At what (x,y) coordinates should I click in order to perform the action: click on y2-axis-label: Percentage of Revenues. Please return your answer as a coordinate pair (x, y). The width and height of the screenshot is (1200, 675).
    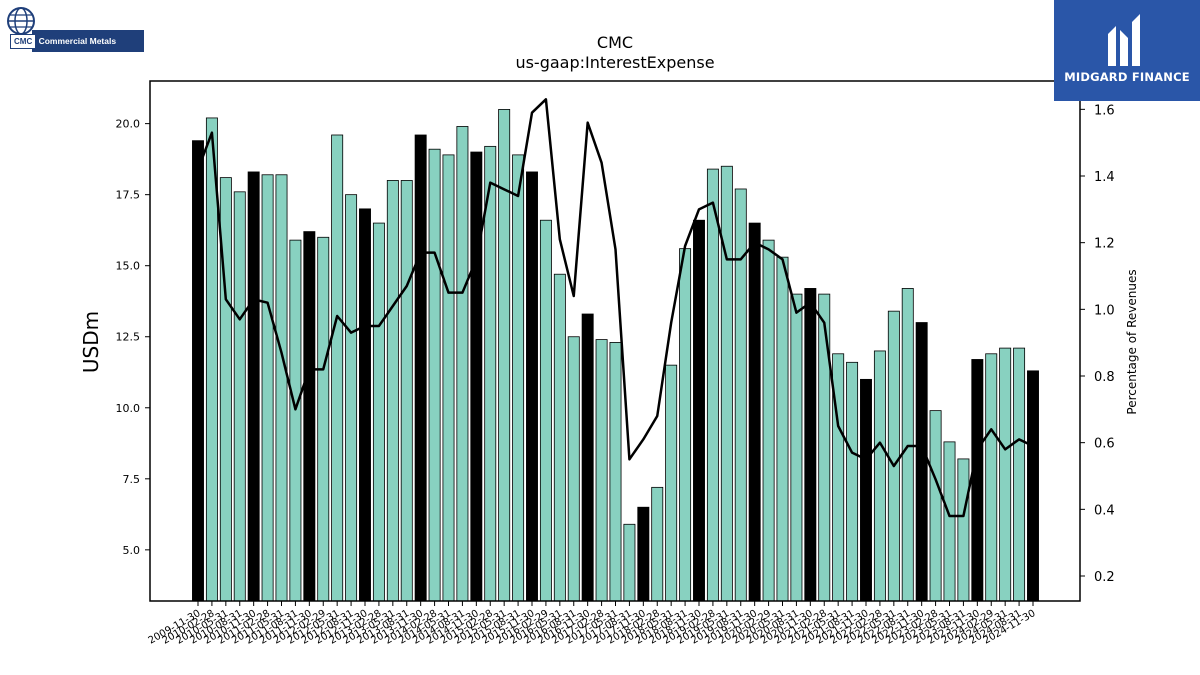
    Looking at the image, I should click on (1132, 341).